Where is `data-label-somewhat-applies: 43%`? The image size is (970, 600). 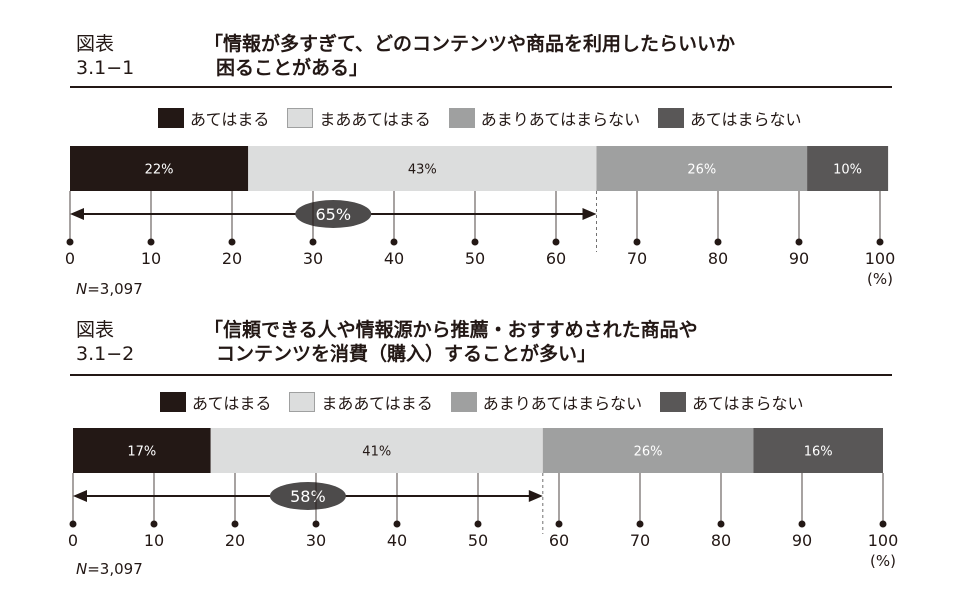 data-label-somewhat-applies: 43% is located at coordinates (422, 170).